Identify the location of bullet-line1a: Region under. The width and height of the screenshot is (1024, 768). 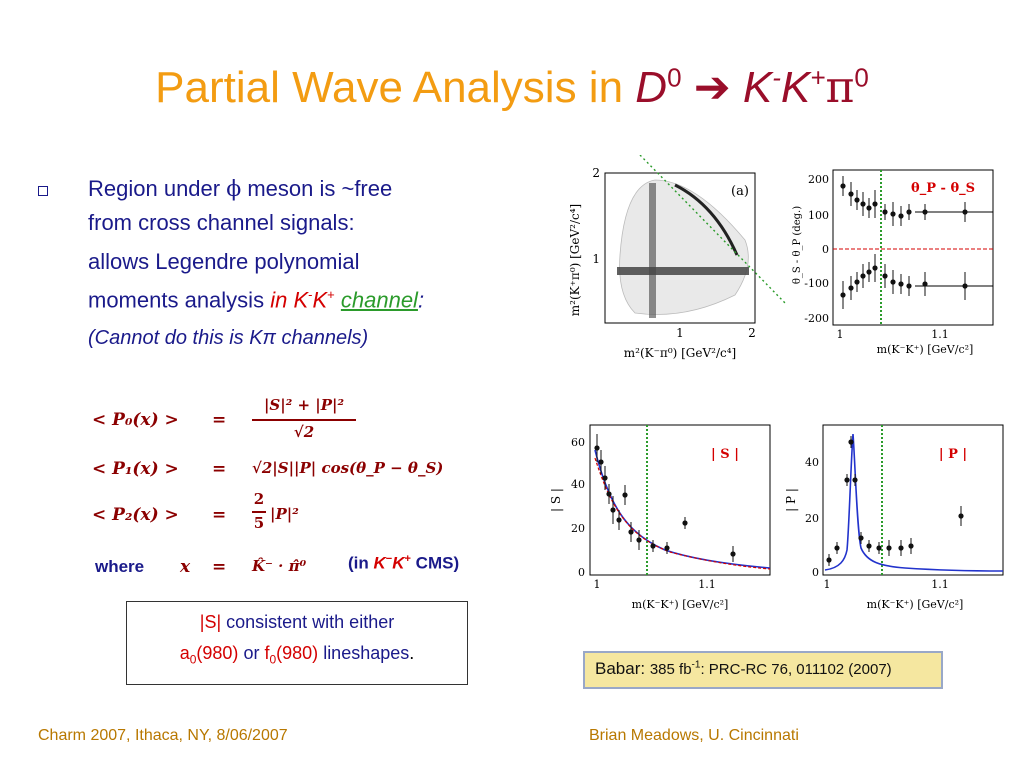
(157, 188).